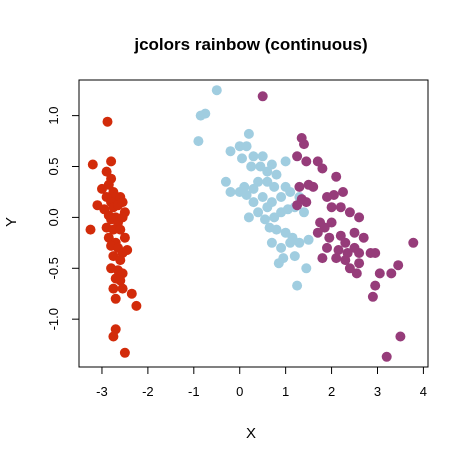 The image size is (464, 462). What do you see at coordinates (194, 391) in the screenshot?
I see `x-tick-label: -1` at bounding box center [194, 391].